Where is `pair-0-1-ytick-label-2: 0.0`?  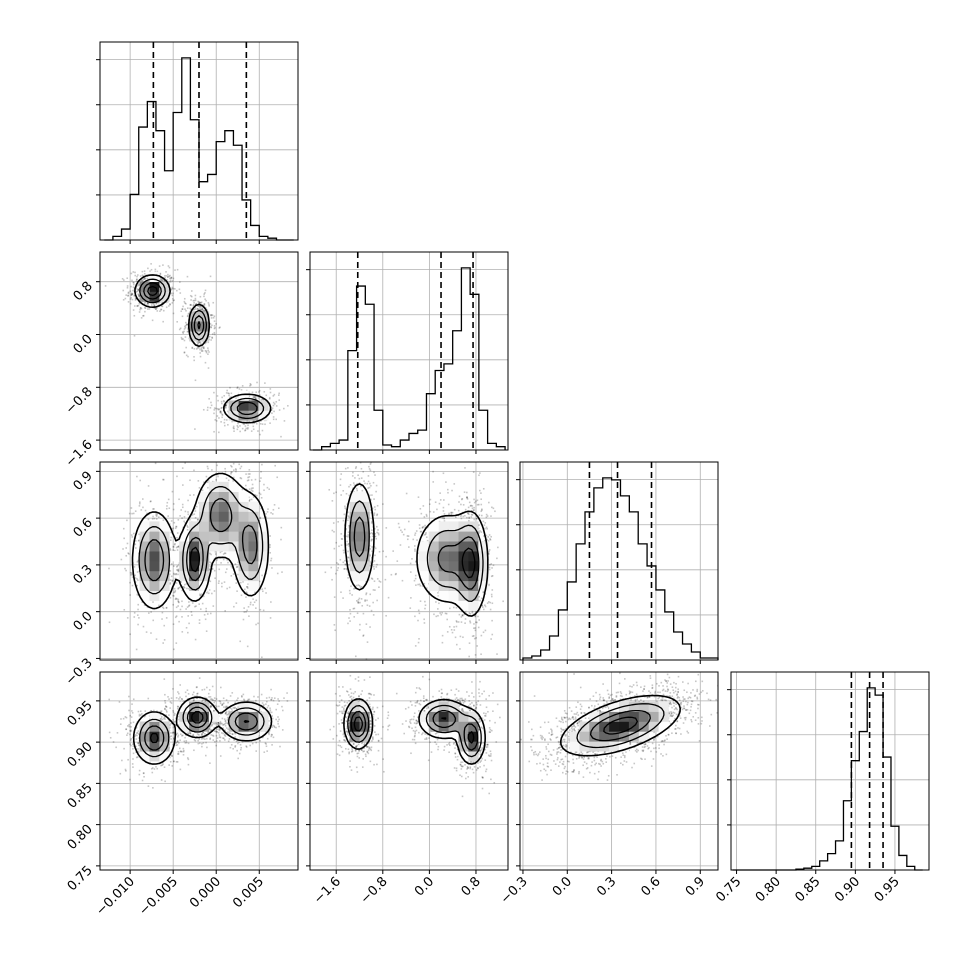 pair-0-1-ytick-label-2: 0.0 is located at coordinates (83, 344).